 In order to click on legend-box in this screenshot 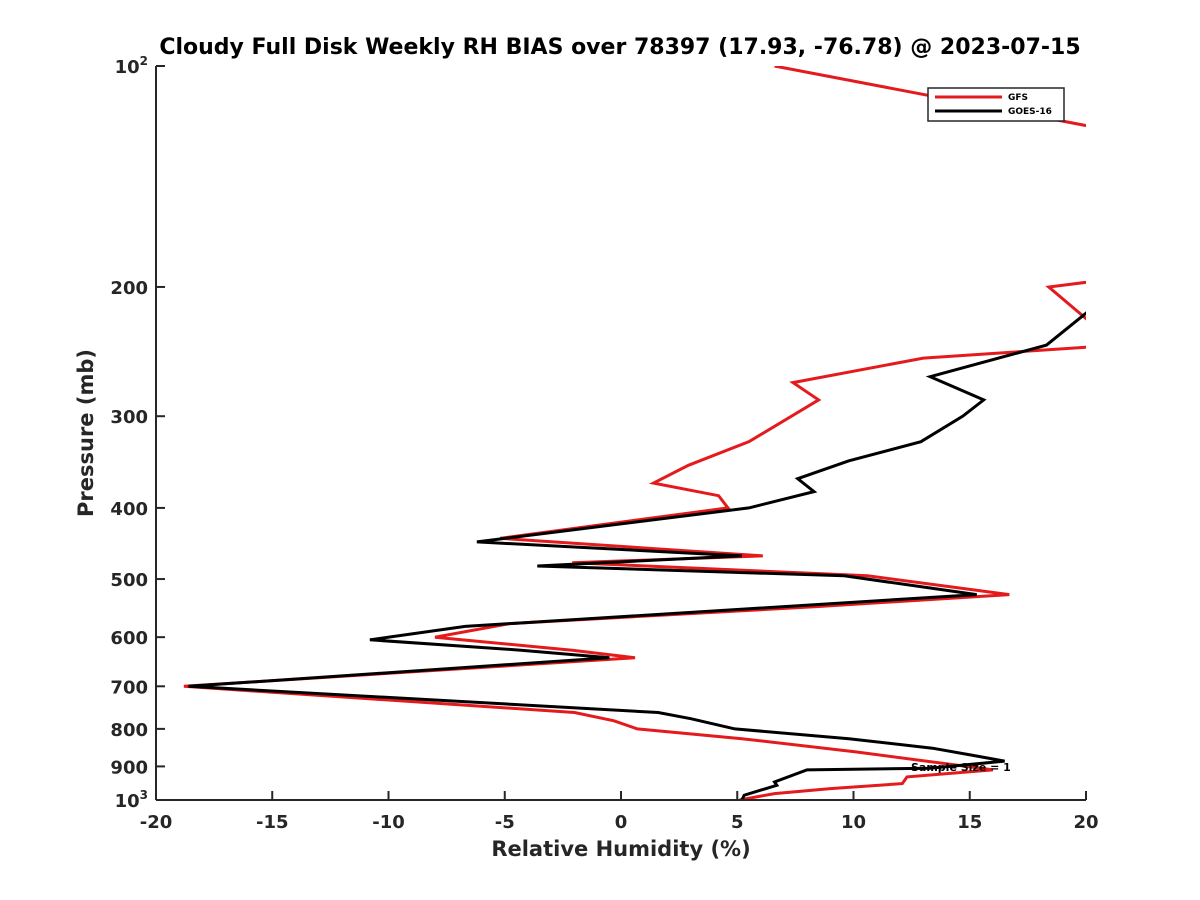, I will do `click(996, 104)`.